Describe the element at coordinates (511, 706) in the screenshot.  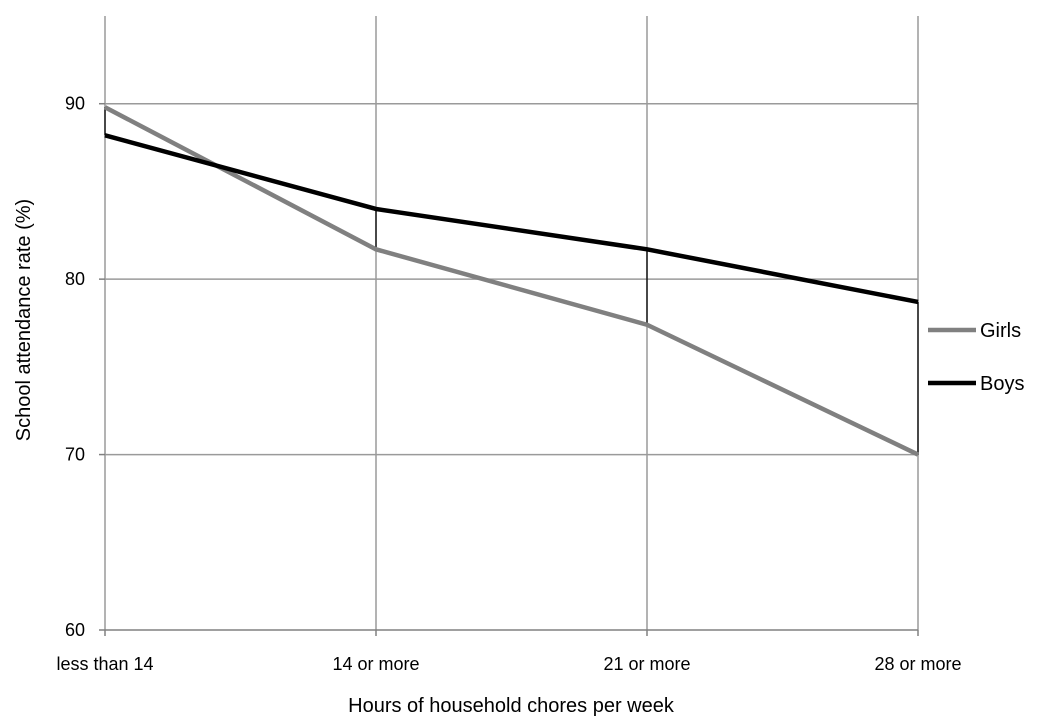
I see `x-axis-title: Hours of household chores per week` at that location.